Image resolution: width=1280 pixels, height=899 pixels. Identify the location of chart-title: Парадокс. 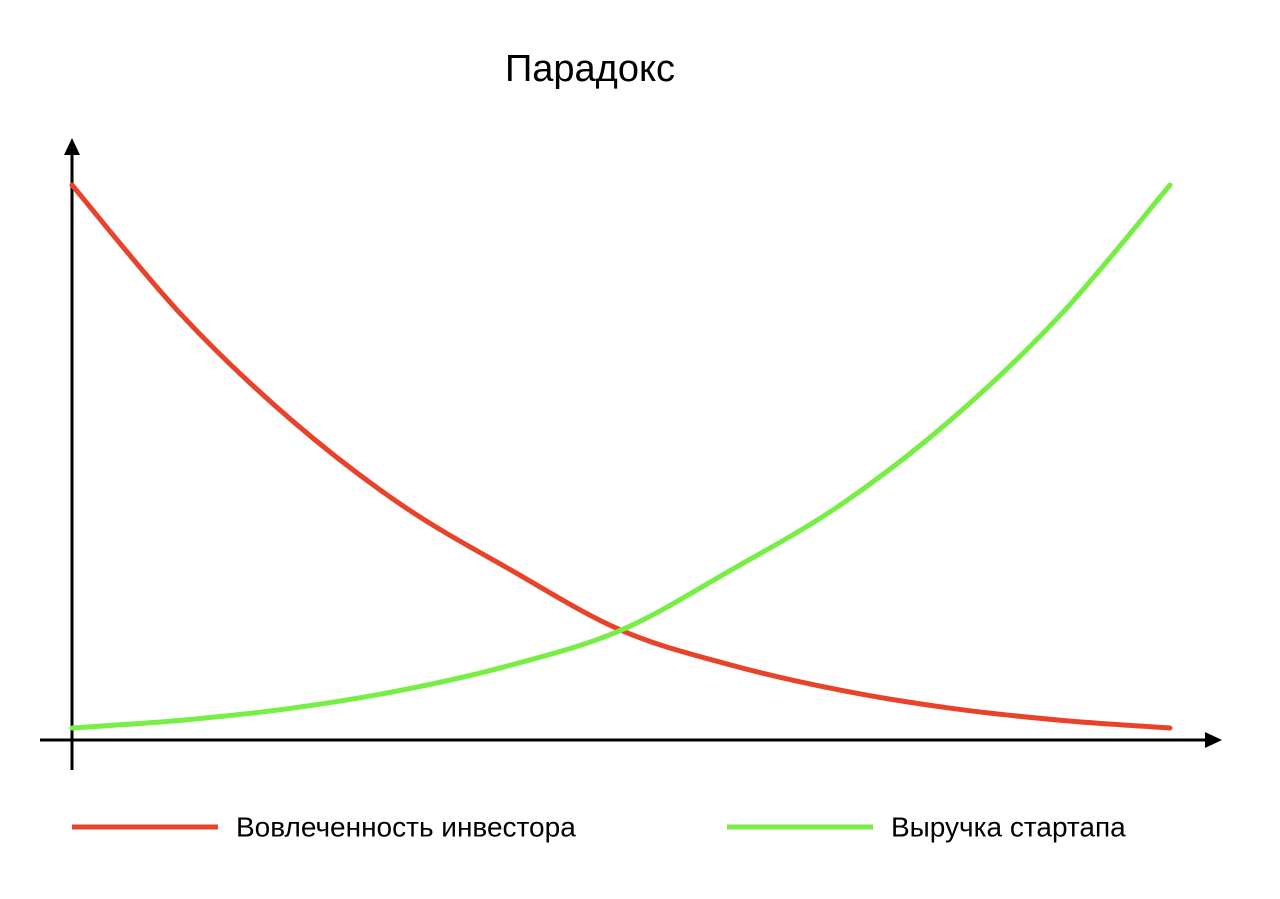
(590, 69).